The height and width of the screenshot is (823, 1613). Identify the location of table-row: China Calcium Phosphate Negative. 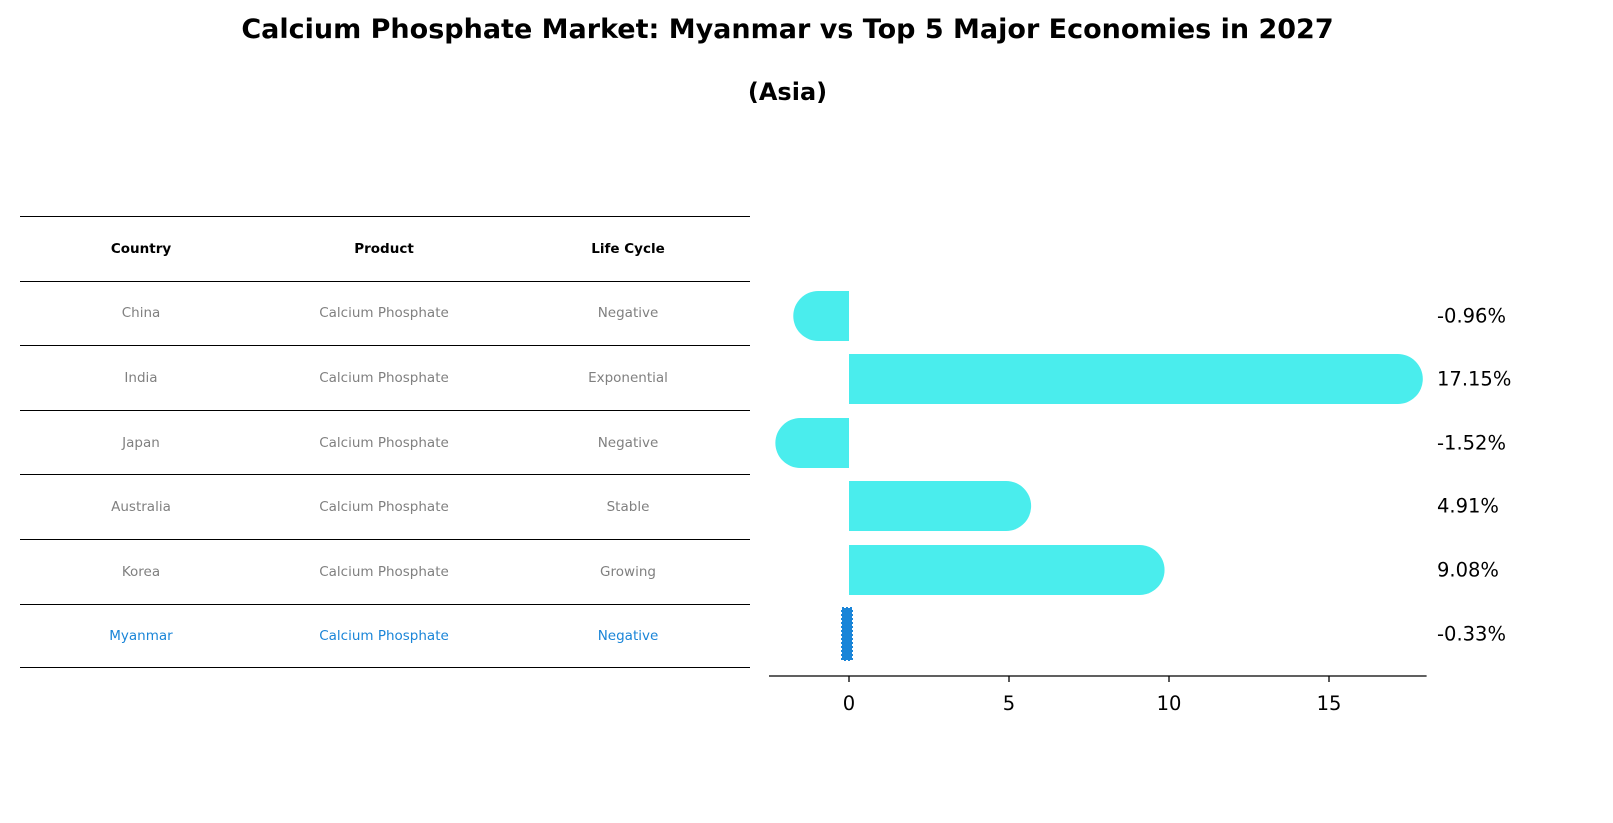
(385, 313).